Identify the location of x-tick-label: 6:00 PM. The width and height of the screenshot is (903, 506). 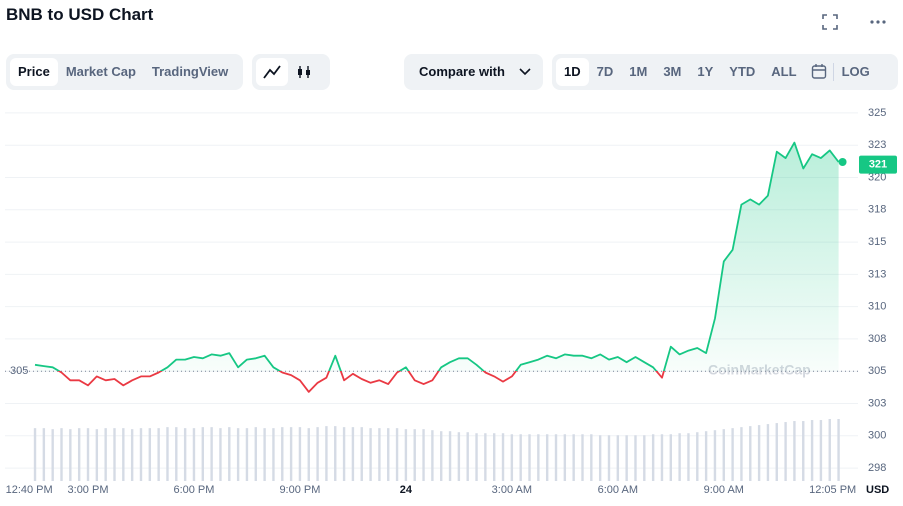
(193, 490).